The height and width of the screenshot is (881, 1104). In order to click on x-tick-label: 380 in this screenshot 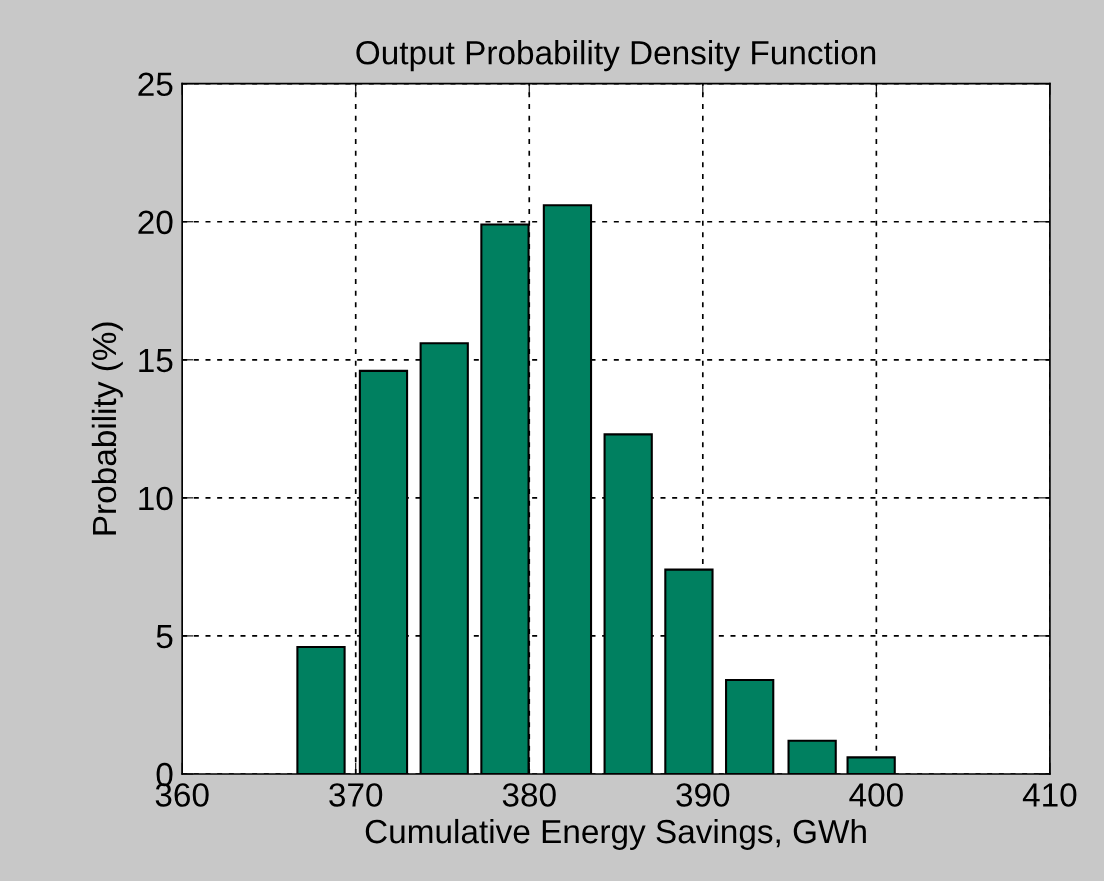, I will do `click(529, 795)`.